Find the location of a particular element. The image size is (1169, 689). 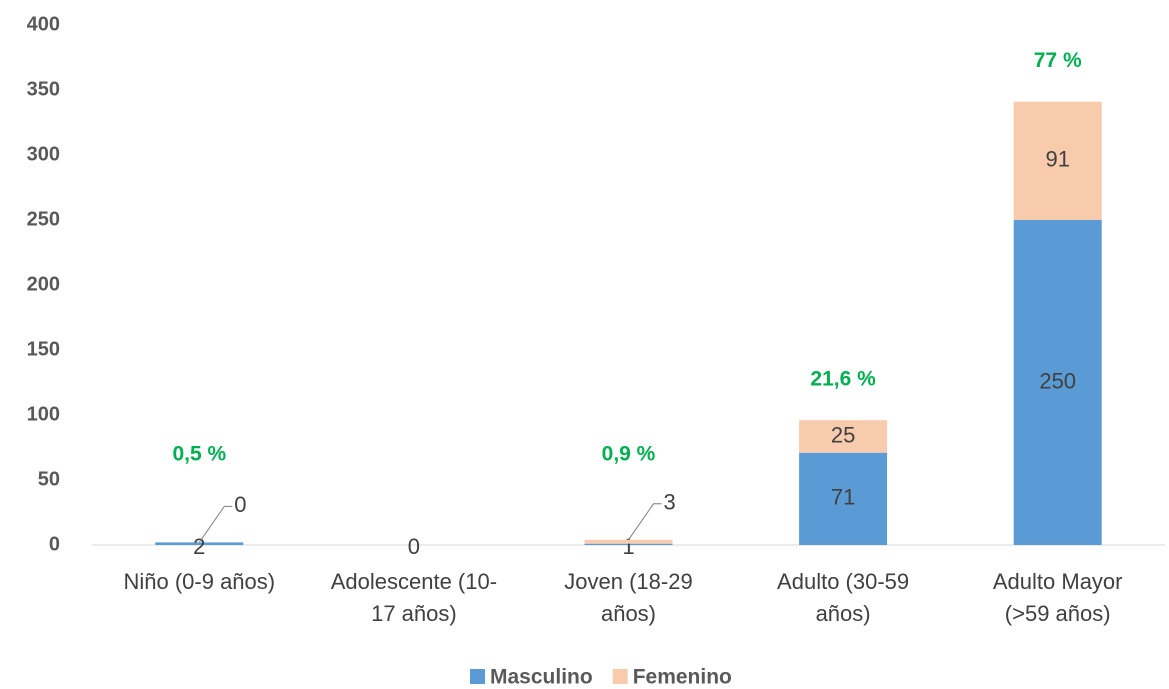

percent-label: 0,9 % is located at coordinates (629, 454).